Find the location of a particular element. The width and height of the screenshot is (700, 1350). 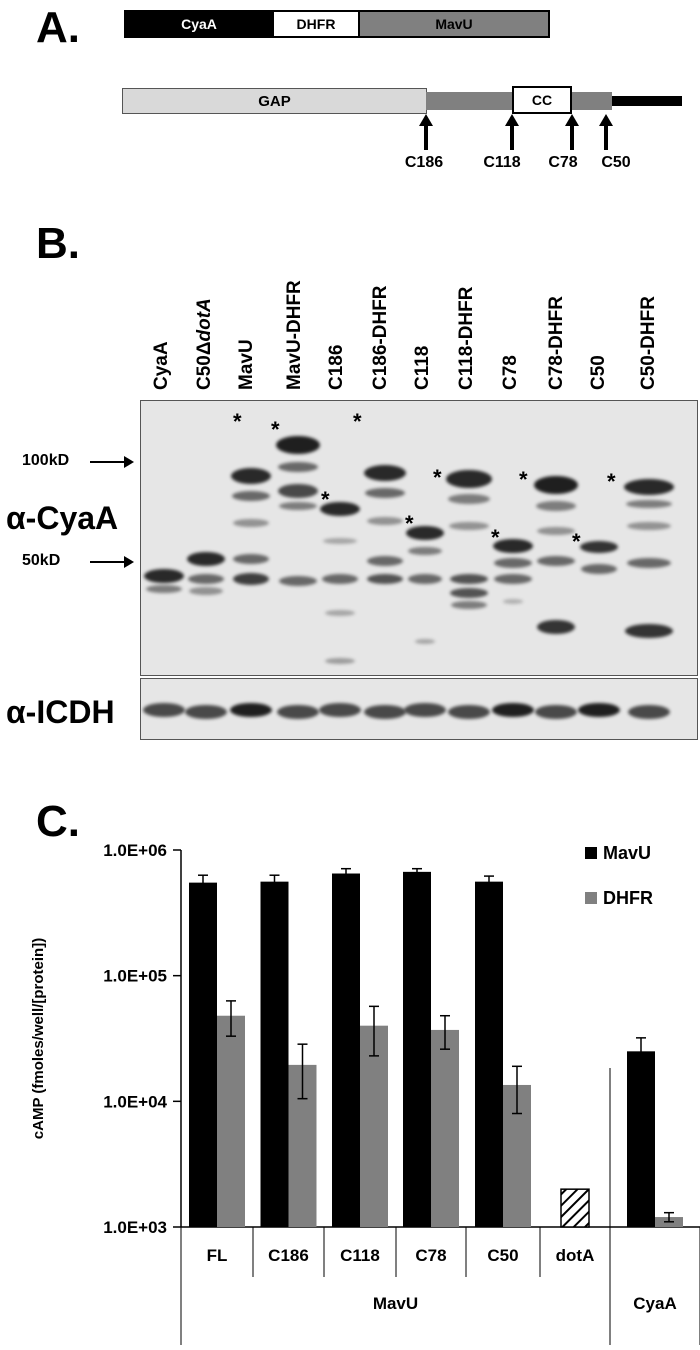

construct-mavu-label: MavU is located at coordinates (454, 24).